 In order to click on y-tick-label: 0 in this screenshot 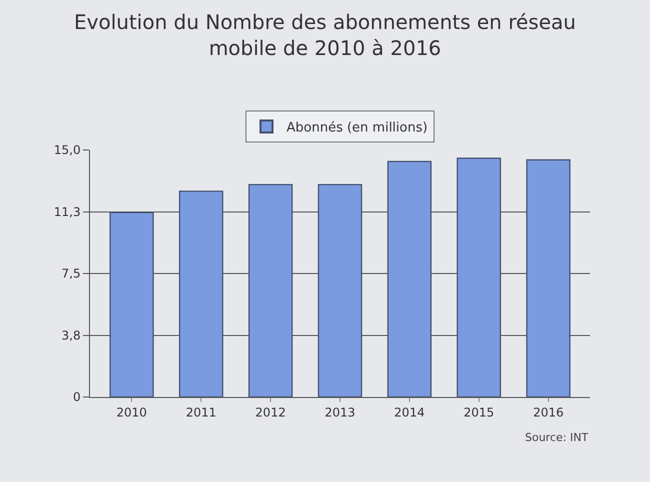, I will do `click(76, 397)`.